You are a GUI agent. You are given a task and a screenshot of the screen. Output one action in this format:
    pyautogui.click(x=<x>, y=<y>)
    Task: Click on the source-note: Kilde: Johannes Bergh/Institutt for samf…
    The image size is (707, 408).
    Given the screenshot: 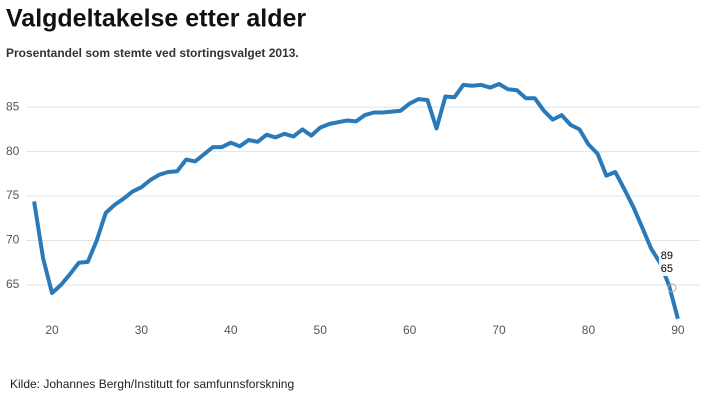 What is the action you would take?
    pyautogui.click(x=152, y=384)
    